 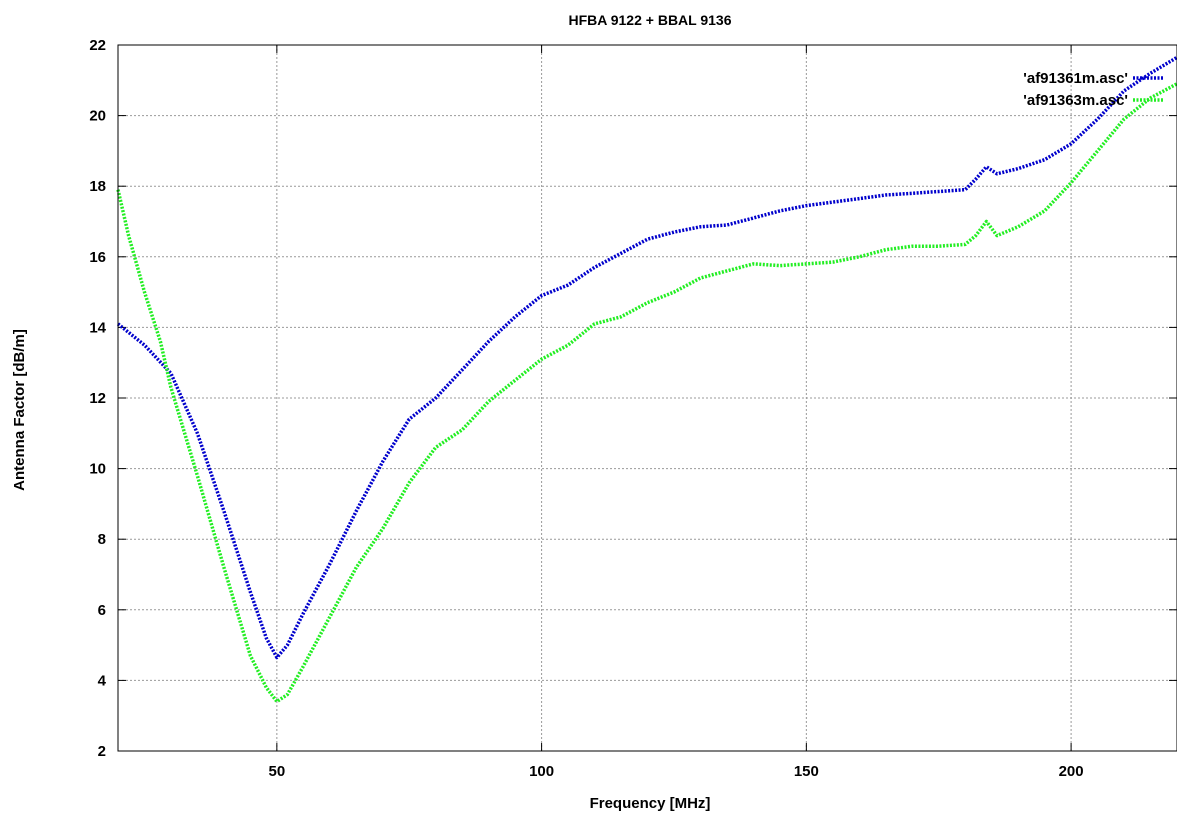 I want to click on y-tick-label: 4, so click(x=102, y=680).